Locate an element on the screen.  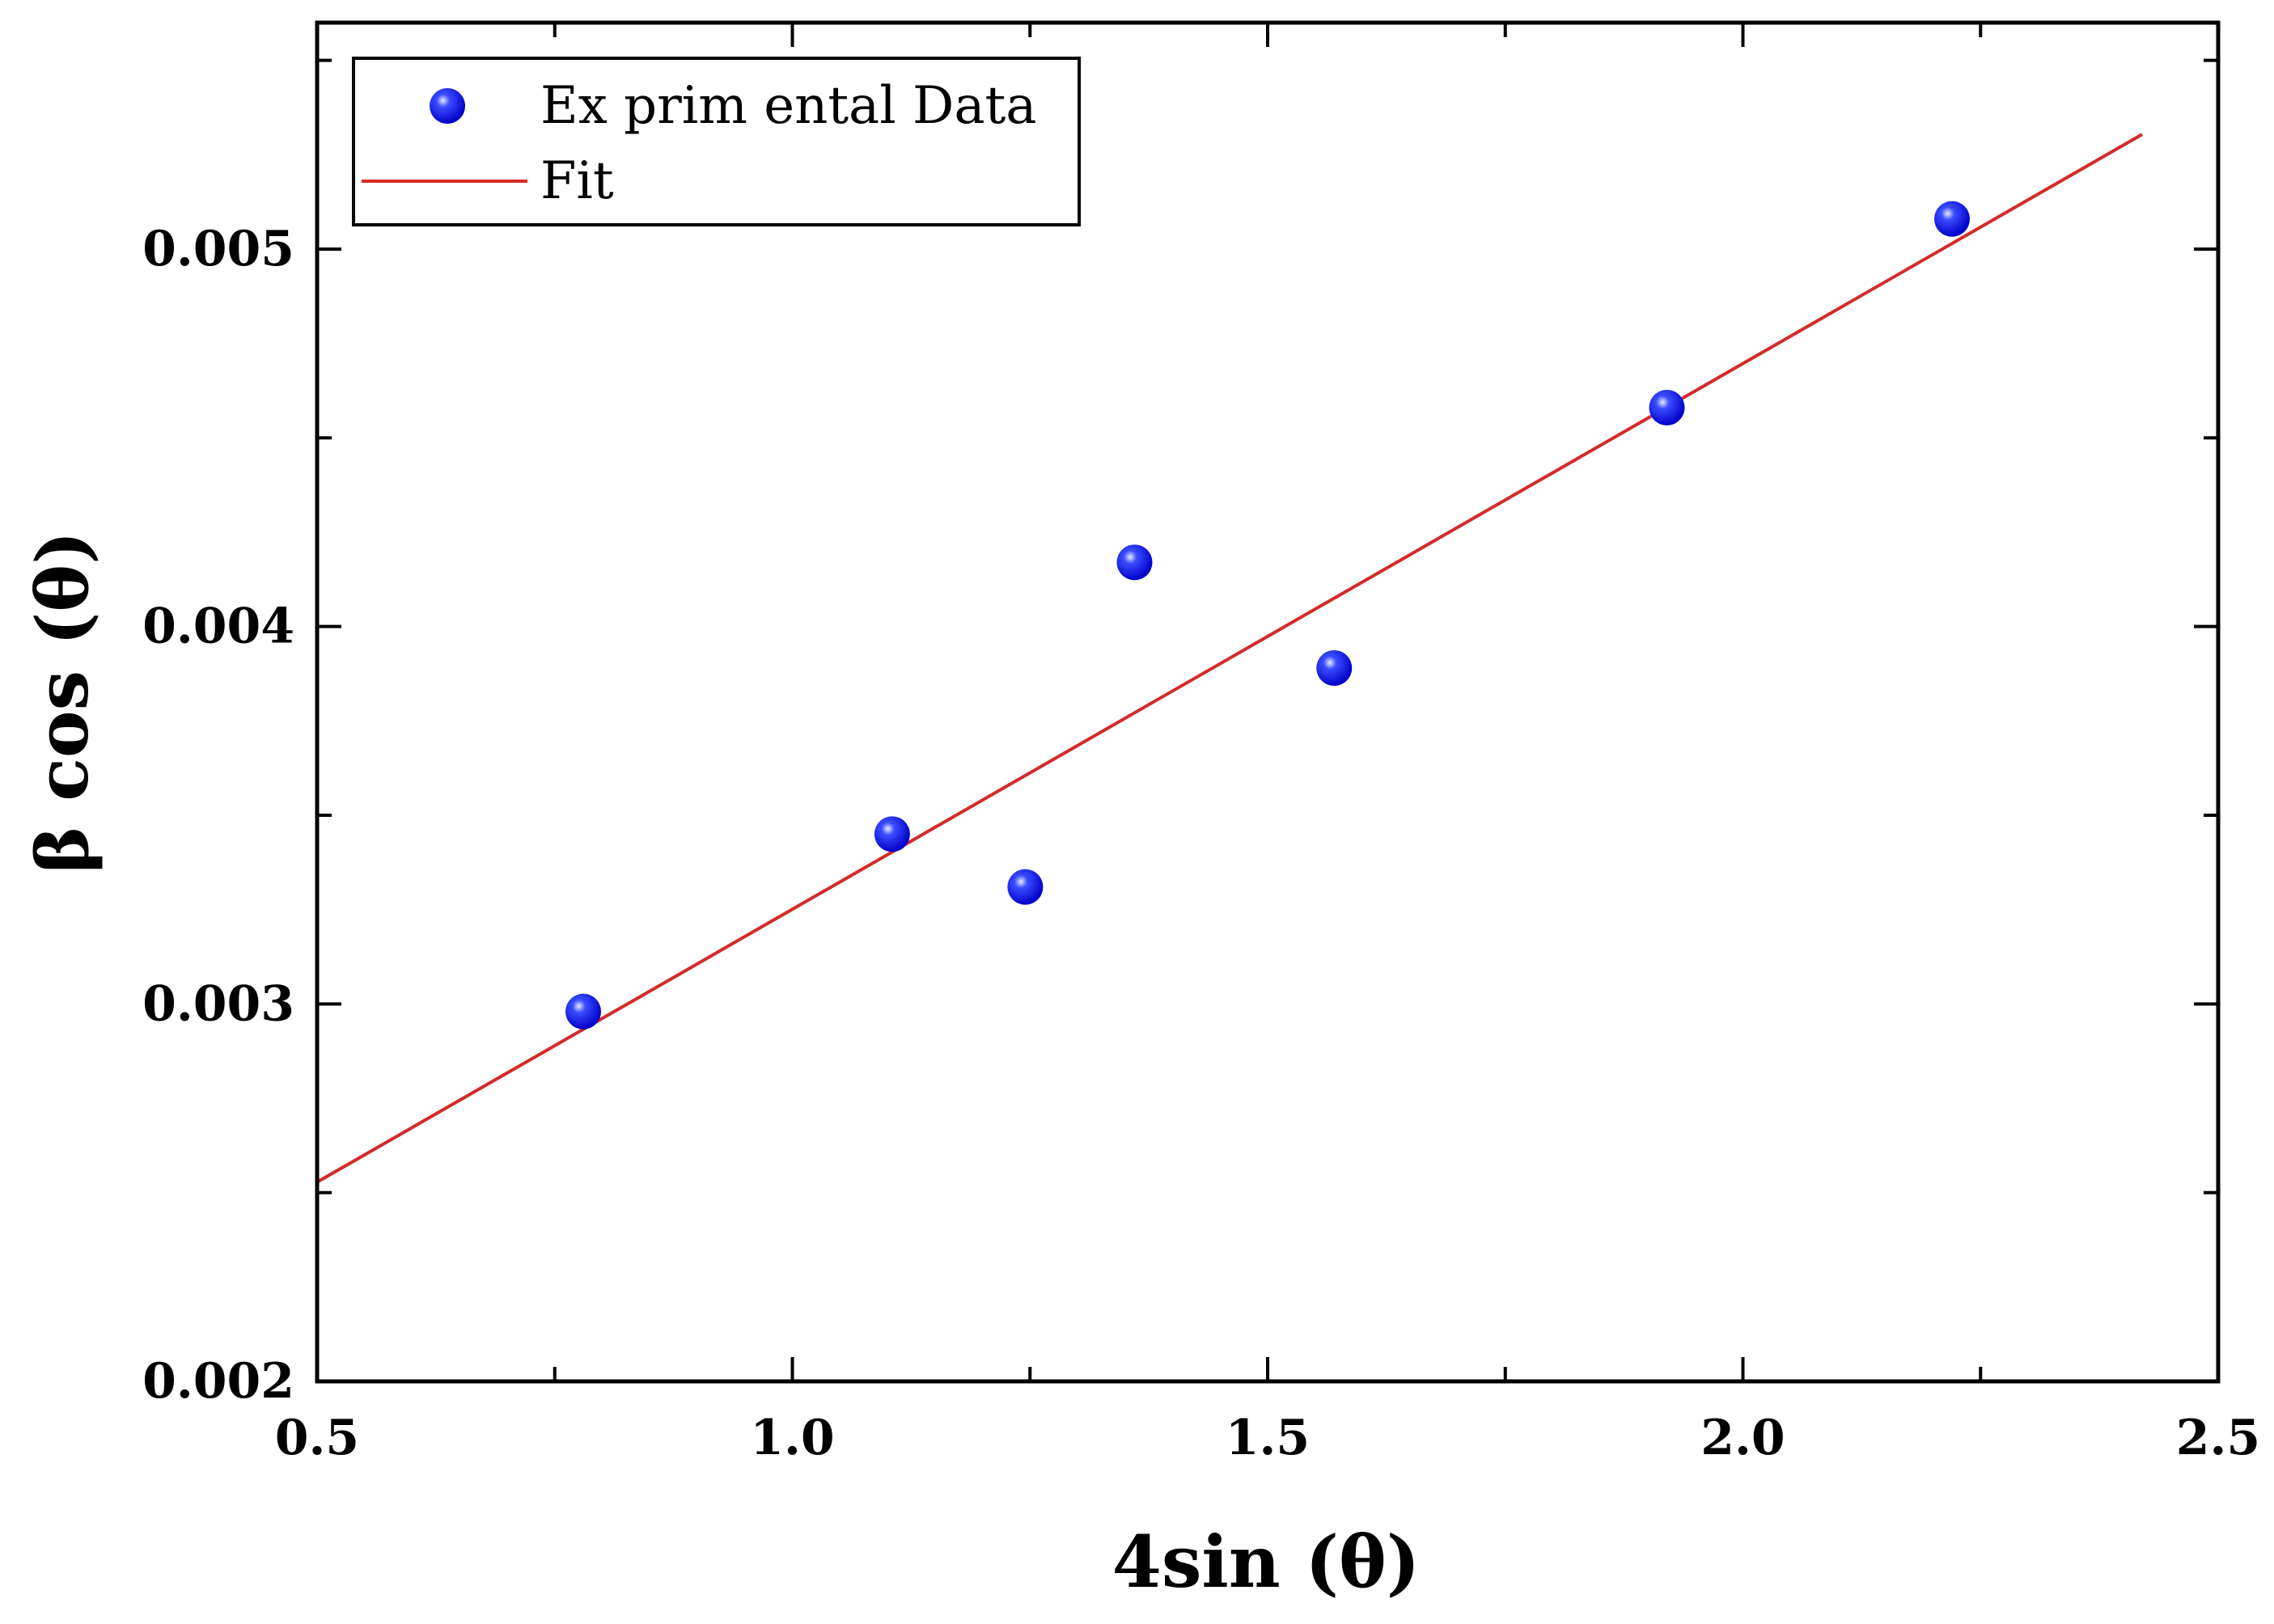
legend-label-experimental: Ex prim ental Data is located at coordinates (788, 106).